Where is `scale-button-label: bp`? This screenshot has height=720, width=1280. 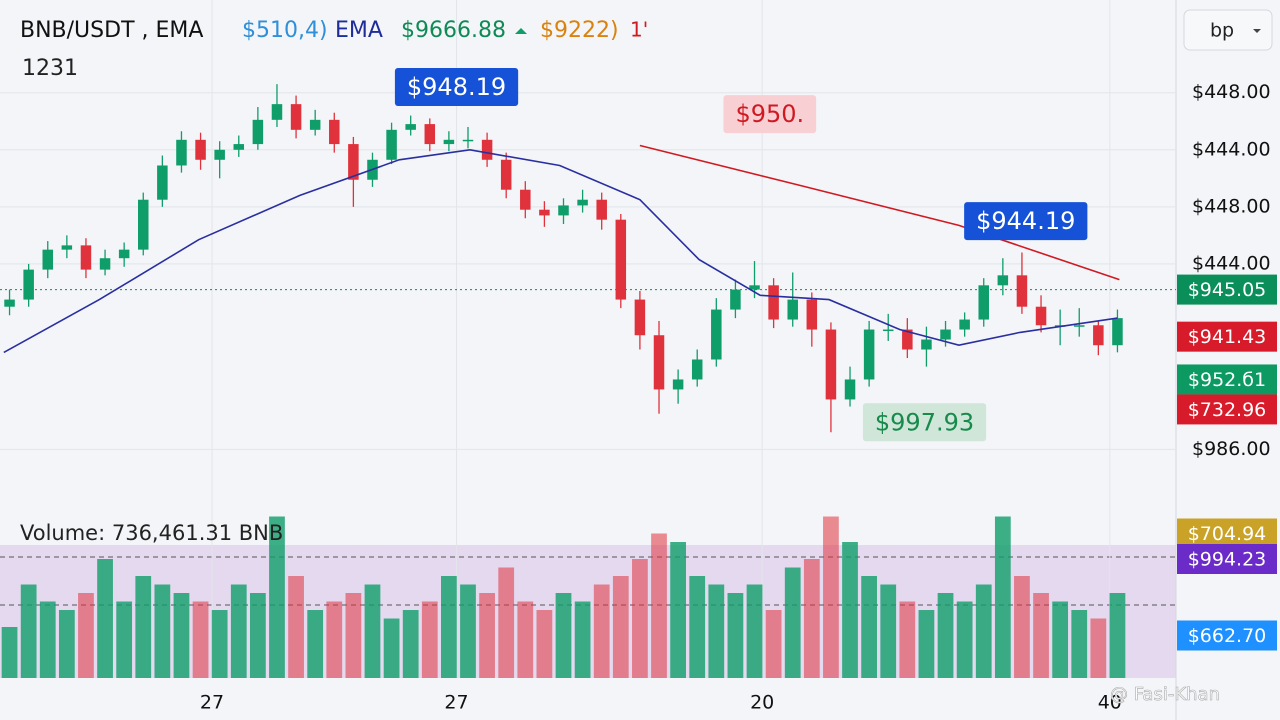 scale-button-label: bp is located at coordinates (1222, 31).